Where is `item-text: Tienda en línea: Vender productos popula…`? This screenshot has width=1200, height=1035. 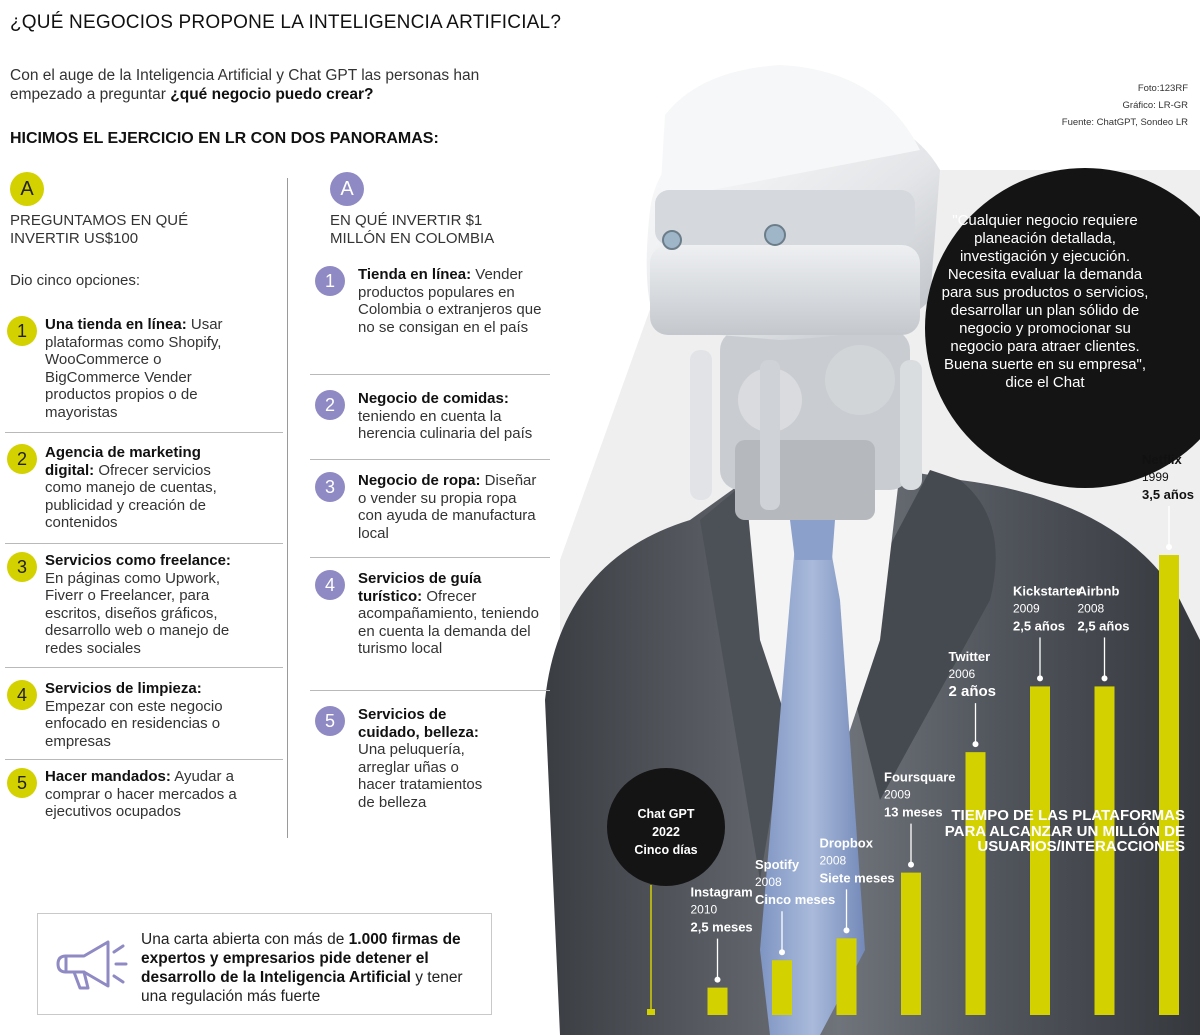
item-text: Tienda en línea: Vender productos popula… is located at coordinates (450, 301).